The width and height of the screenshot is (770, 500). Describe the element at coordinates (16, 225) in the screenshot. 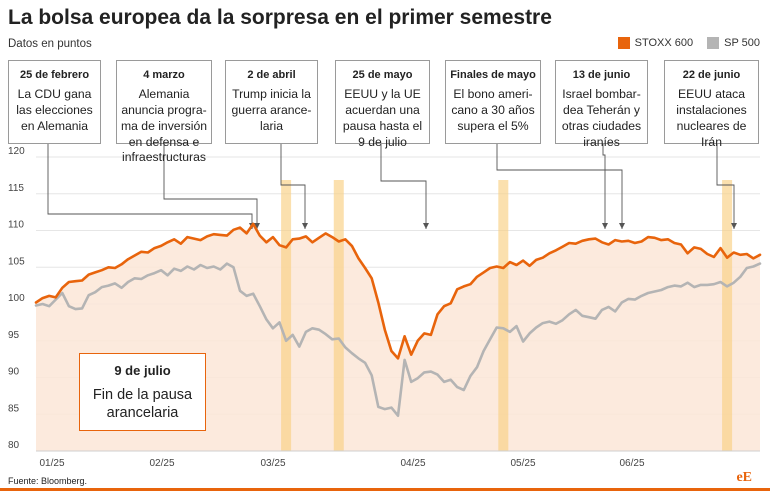

I see `y-tick-label: 110` at that location.